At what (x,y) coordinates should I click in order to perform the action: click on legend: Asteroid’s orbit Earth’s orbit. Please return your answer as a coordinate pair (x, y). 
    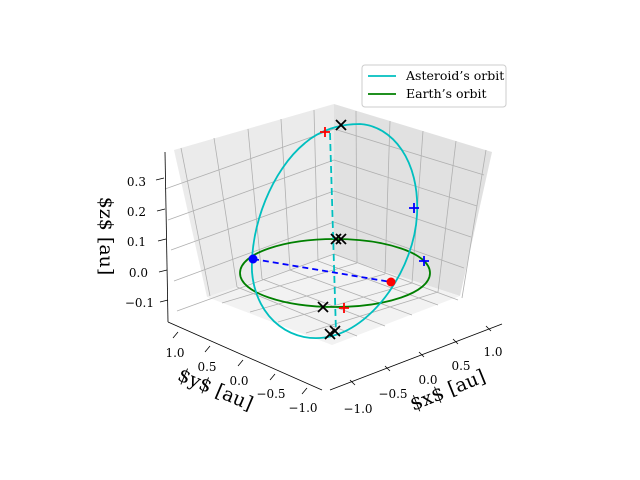
    Looking at the image, I should click on (434, 86).